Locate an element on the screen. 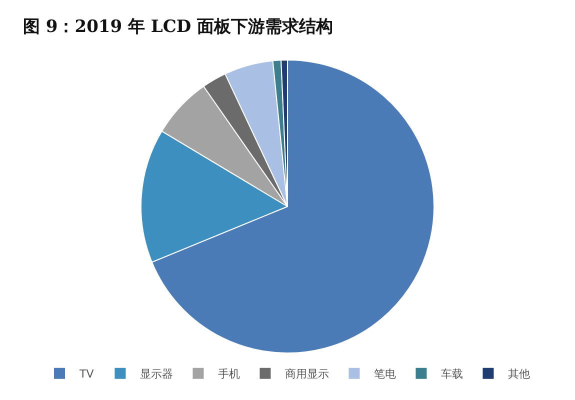  chart-title: 图 9：2019 年 LCD 面板下游需求结构 is located at coordinates (178, 26).